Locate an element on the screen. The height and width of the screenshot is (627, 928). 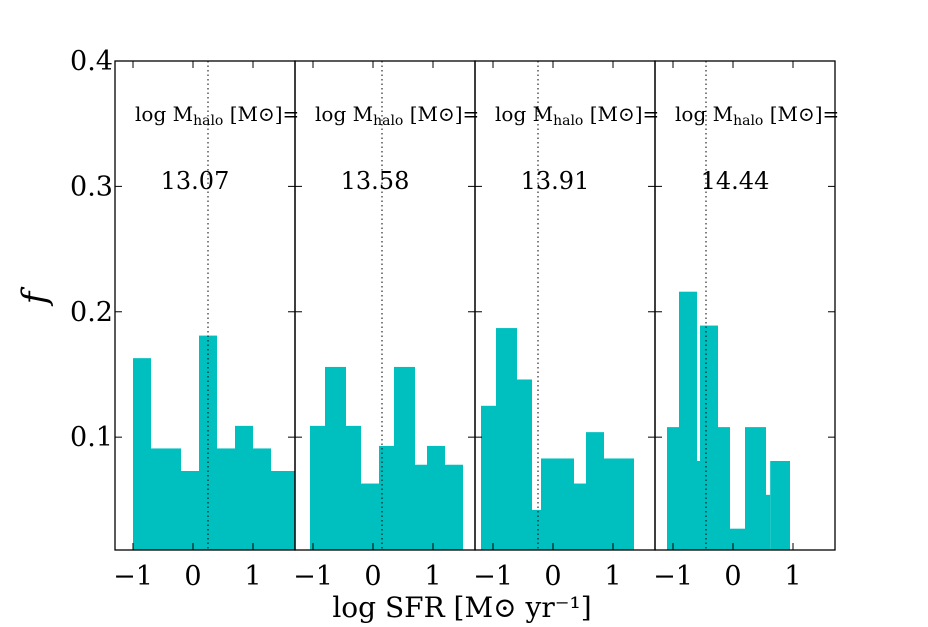
y-tick-label: 0.4 is located at coordinates (91, 61).